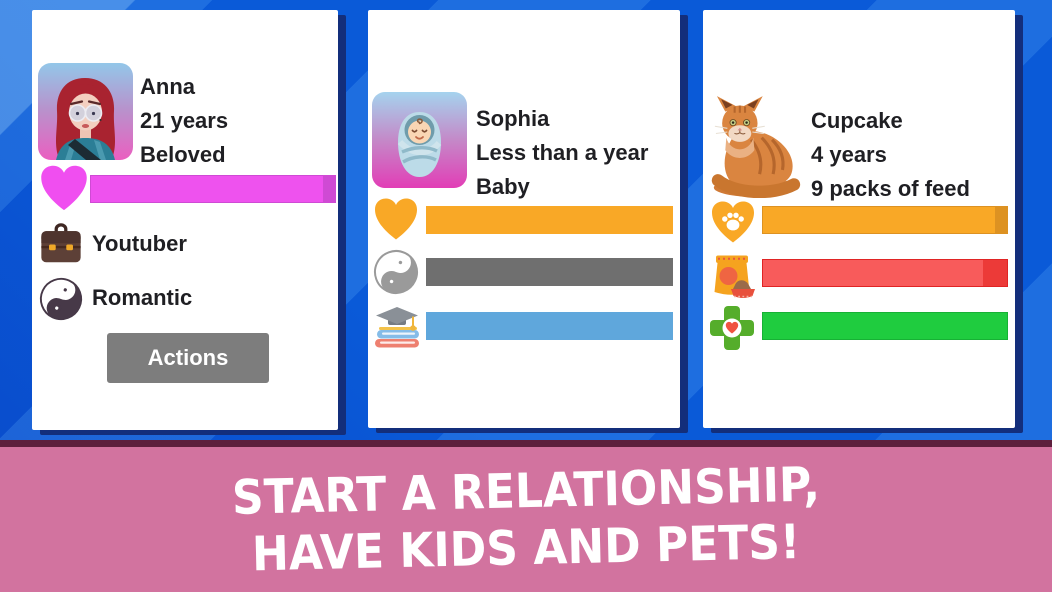 This screenshot has width=1052, height=592. I want to click on baby-name: Sophia, so click(513, 118).